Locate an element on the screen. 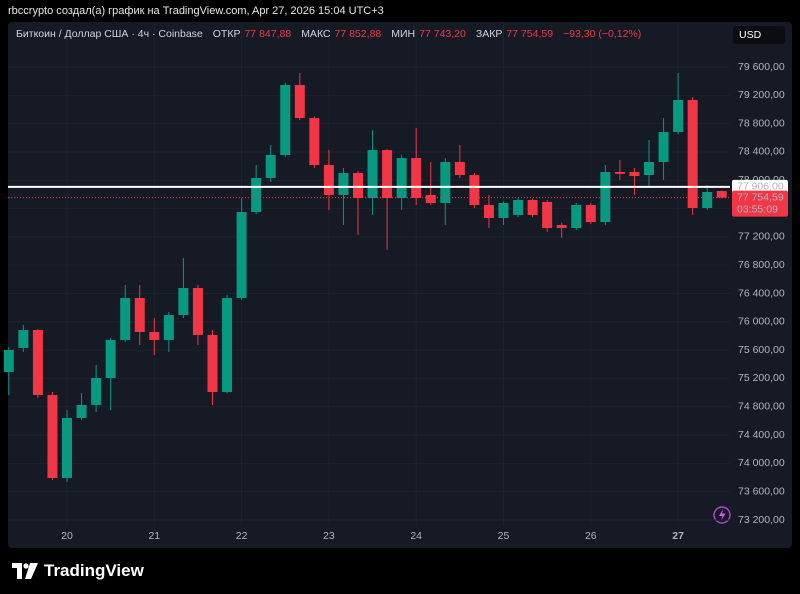  y-tick-label: 76 400,00 is located at coordinates (761, 293).